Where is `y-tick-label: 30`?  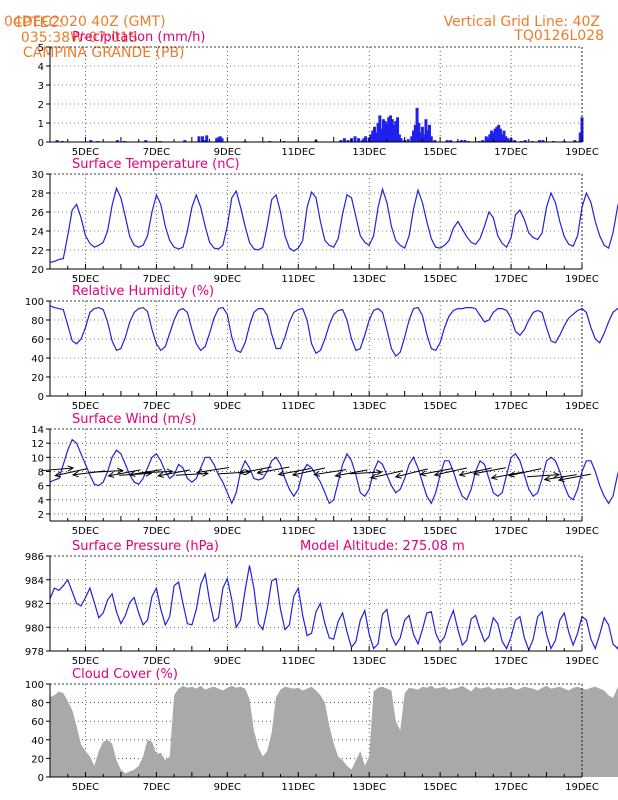 y-tick-label: 30 is located at coordinates (37, 175).